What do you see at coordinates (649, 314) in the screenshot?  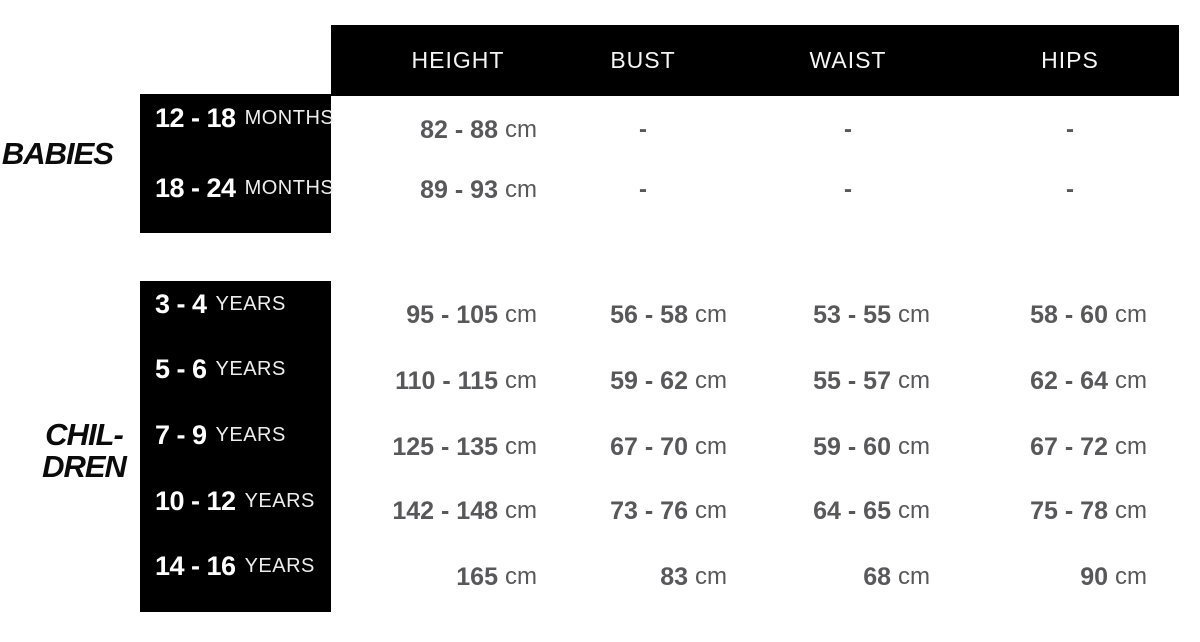 I see `bust-value: 56 - 58` at bounding box center [649, 314].